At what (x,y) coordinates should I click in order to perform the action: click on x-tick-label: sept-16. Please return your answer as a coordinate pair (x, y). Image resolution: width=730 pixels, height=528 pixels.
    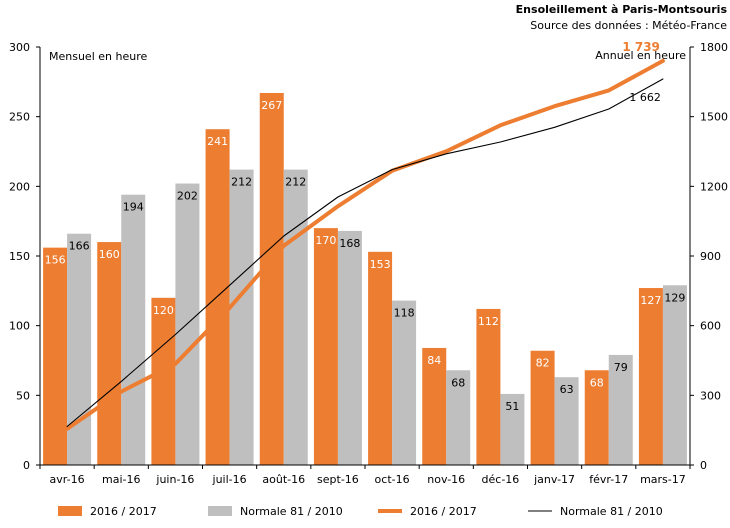
    Looking at the image, I should click on (338, 479).